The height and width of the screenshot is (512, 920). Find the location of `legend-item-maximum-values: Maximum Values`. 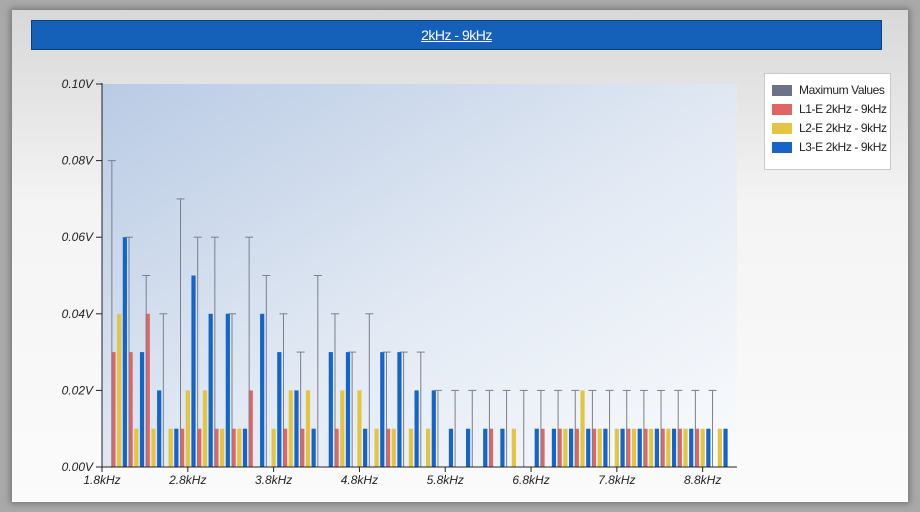

legend-item-maximum-values: Maximum Values is located at coordinates (828, 90).